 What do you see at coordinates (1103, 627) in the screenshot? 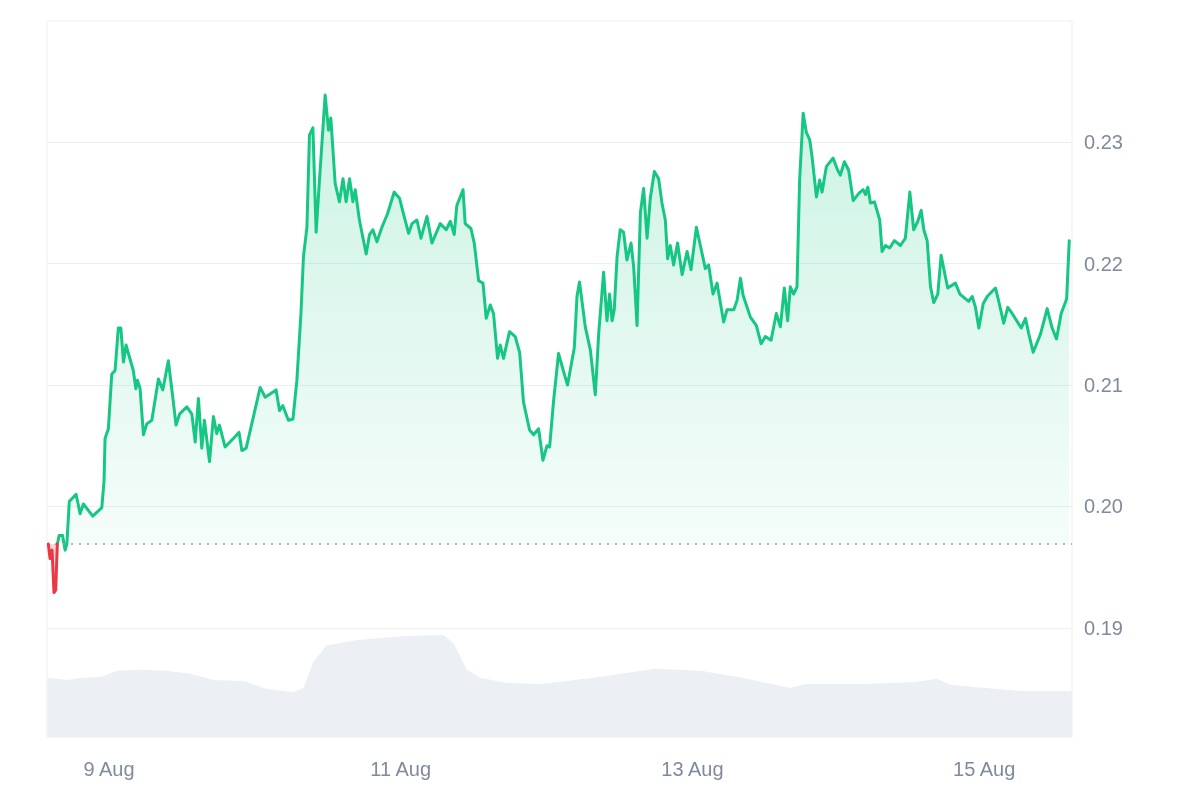
I see `y-tick-label: 0.19` at bounding box center [1103, 627].